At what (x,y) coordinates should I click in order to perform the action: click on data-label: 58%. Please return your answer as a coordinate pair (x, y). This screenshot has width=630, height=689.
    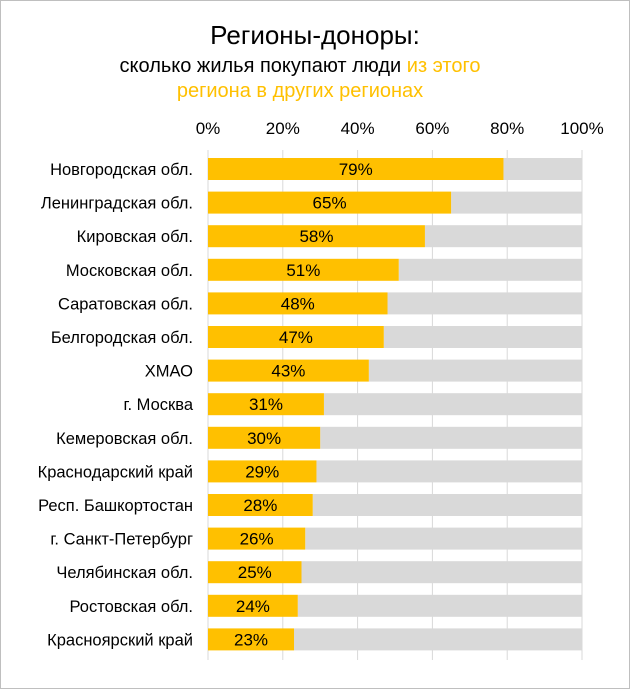
    Looking at the image, I should click on (316, 236).